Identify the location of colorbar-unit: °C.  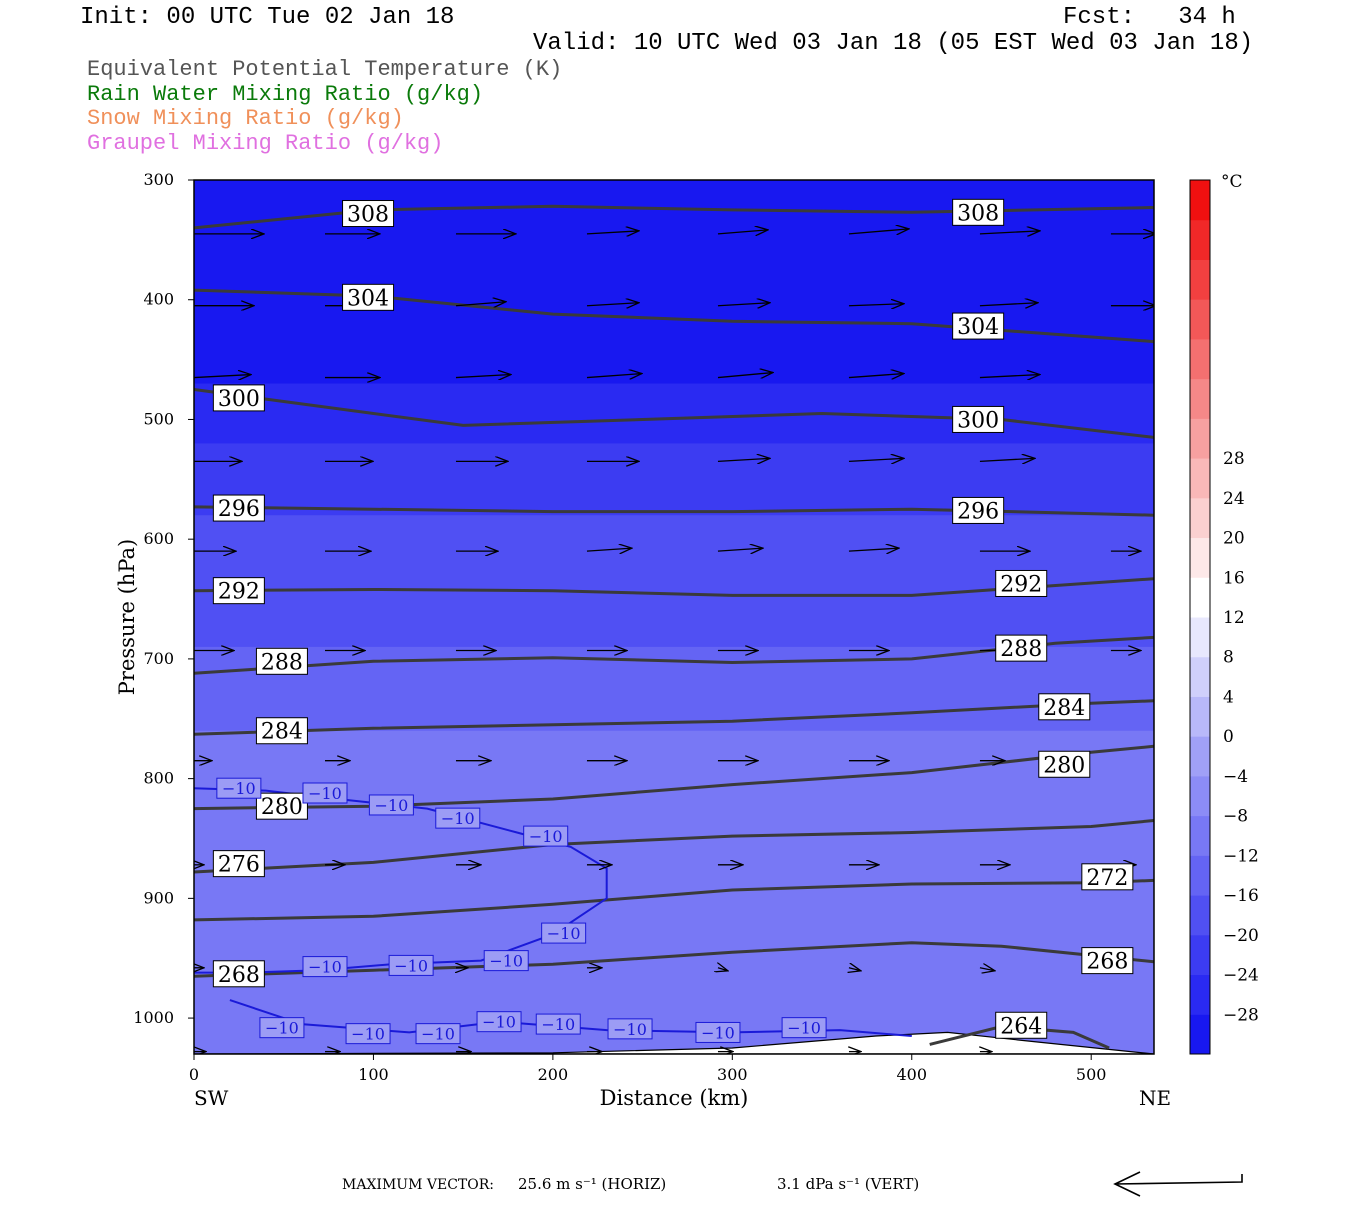
(1232, 182).